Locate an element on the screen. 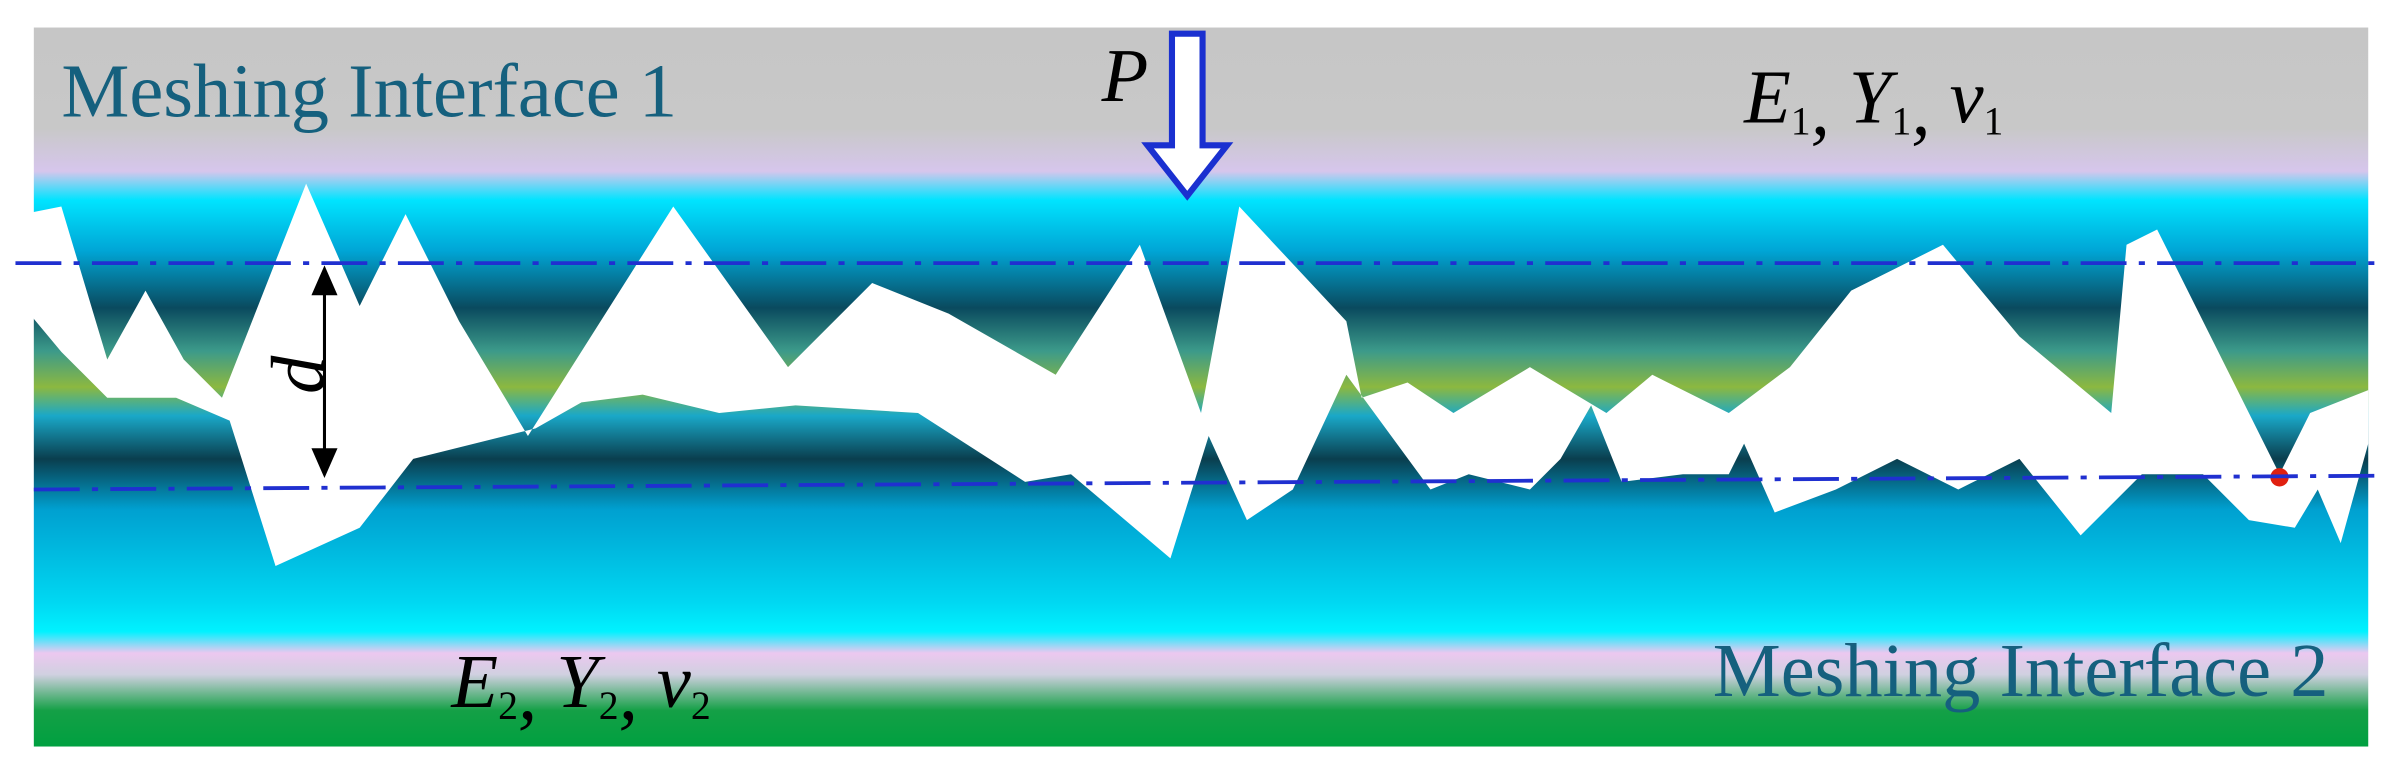  material-bottom: E2, Y2, ν2 is located at coordinates (580, 687).